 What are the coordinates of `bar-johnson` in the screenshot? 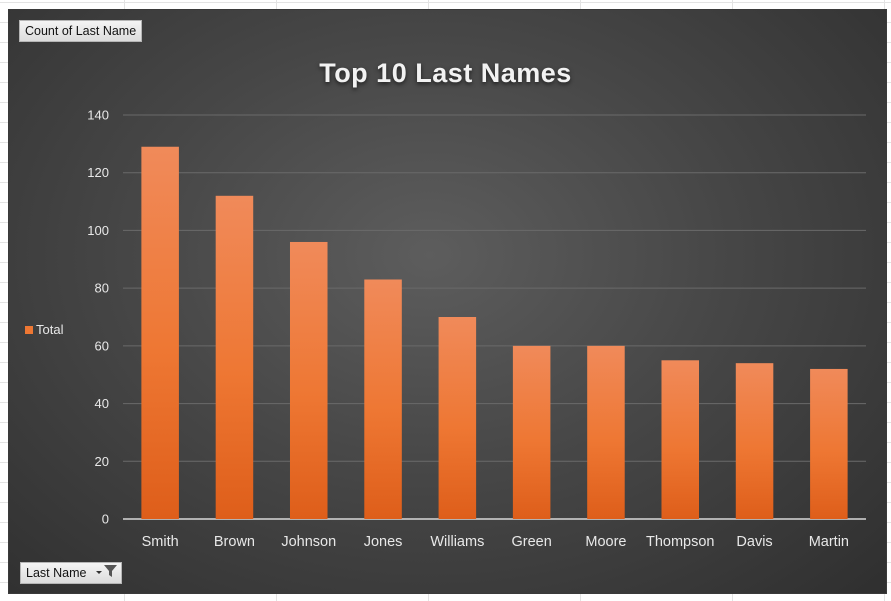 It's located at (308, 380).